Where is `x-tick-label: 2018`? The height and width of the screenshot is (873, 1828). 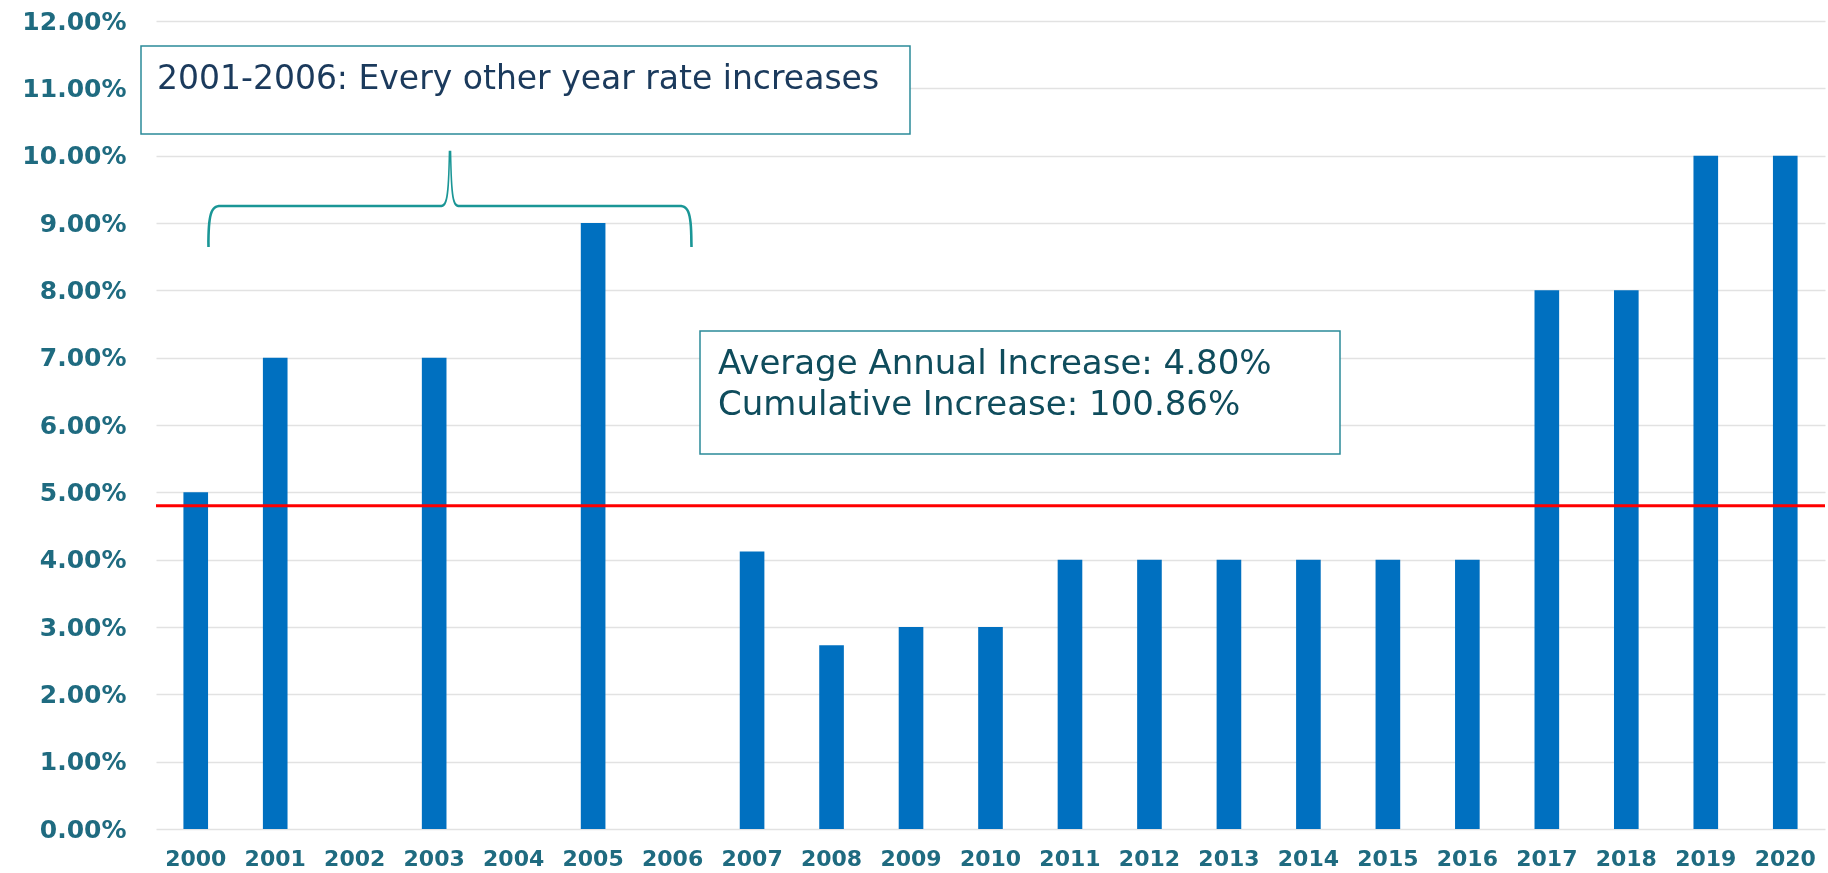 x-tick-label: 2018 is located at coordinates (1626, 858).